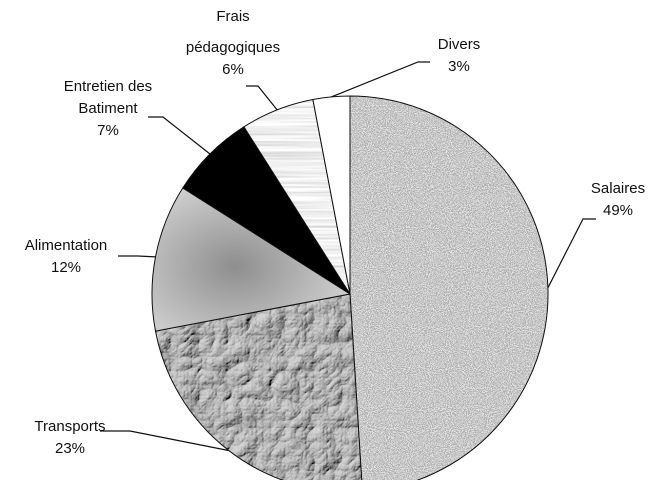  I want to click on pie-slice-alimentation, so click(251, 259).